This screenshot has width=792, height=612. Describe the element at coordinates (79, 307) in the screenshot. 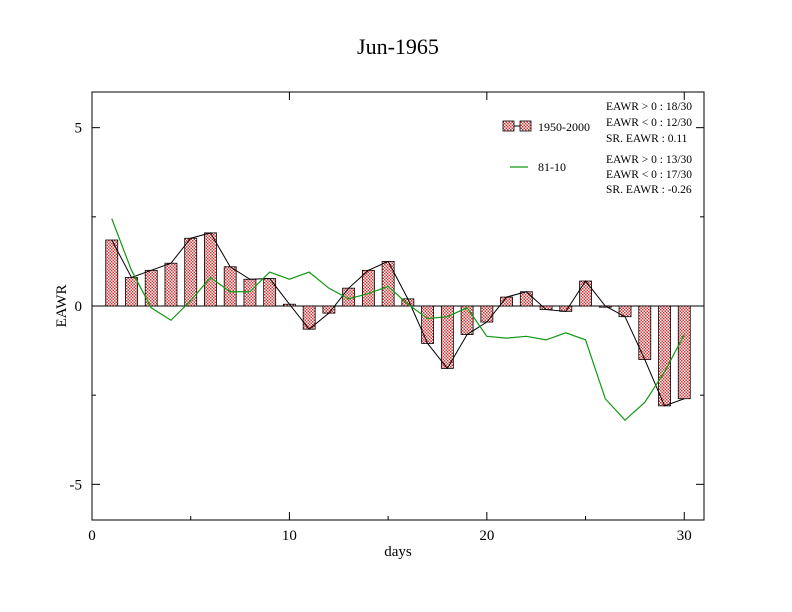

I see `y-tick-label-0: 0` at that location.